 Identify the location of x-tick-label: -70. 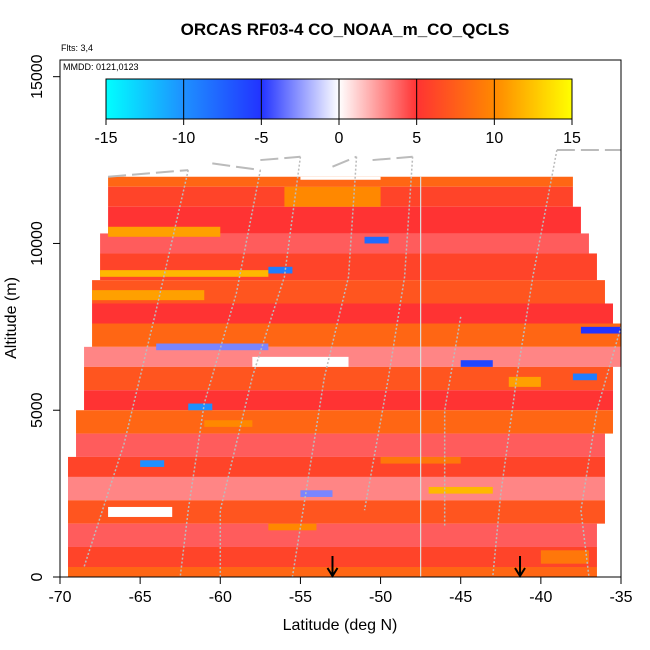
(59, 597).